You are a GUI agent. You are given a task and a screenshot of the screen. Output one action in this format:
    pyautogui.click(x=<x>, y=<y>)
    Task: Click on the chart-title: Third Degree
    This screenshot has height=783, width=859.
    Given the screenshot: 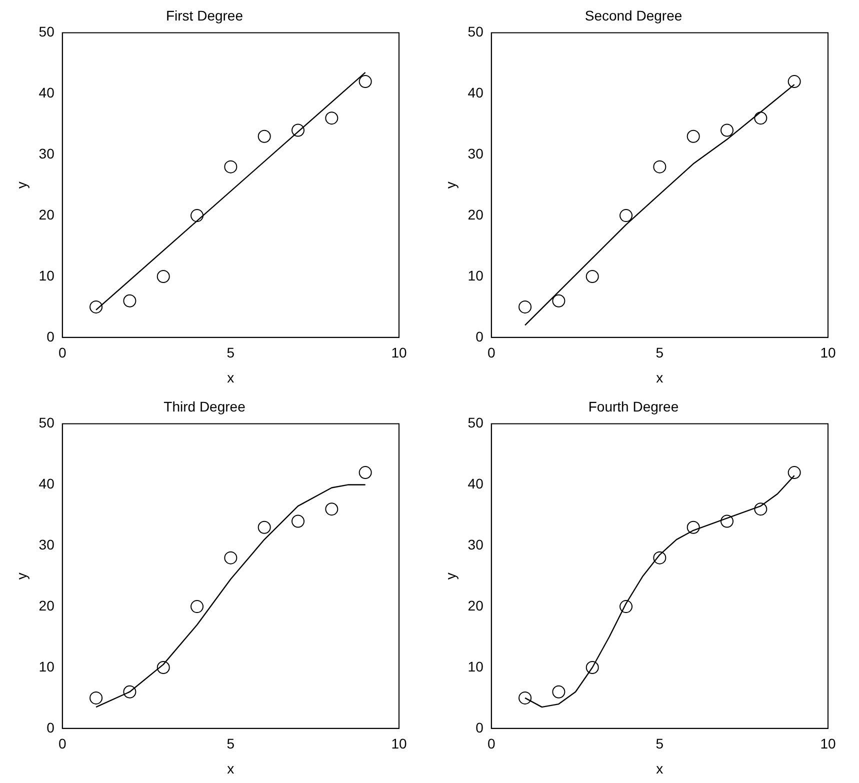 What is the action you would take?
    pyautogui.click(x=205, y=406)
    